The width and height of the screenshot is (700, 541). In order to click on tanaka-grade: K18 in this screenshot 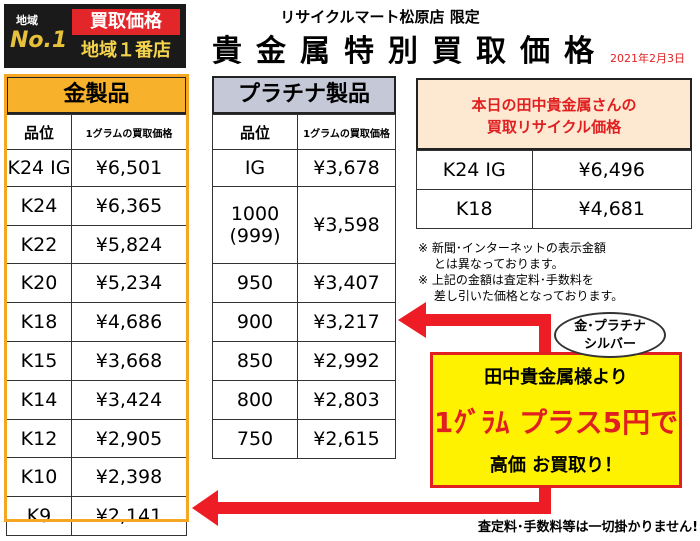, I will do `click(474, 209)`.